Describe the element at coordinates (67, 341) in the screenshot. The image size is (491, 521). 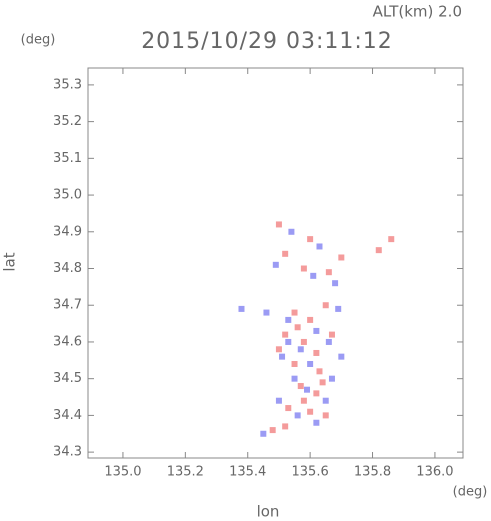
I see `y-tick-label: 34.6` at that location.